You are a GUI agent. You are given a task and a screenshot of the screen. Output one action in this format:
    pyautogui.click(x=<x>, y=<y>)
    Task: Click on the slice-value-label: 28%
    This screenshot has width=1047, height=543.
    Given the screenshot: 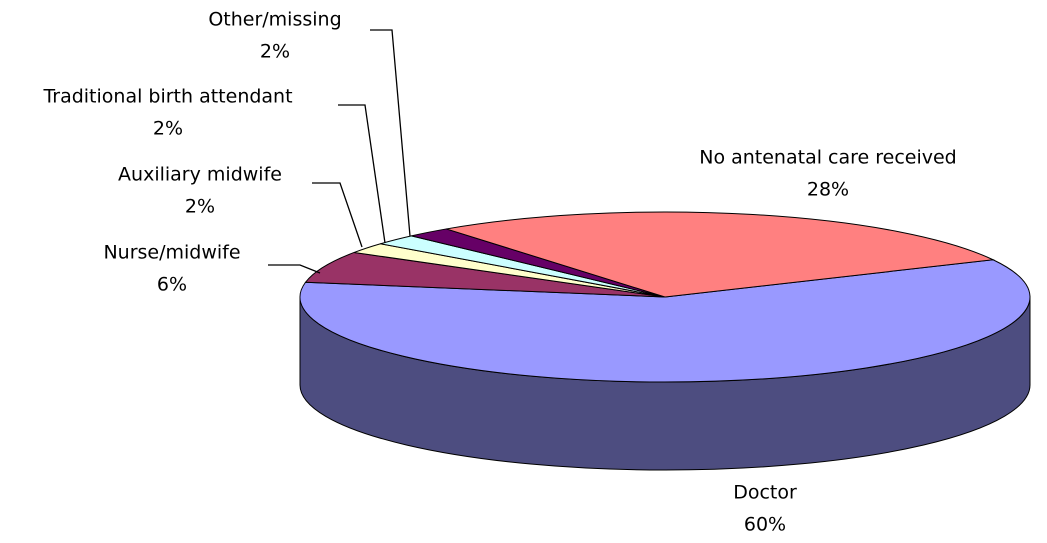 What is the action you would take?
    pyautogui.click(x=828, y=190)
    